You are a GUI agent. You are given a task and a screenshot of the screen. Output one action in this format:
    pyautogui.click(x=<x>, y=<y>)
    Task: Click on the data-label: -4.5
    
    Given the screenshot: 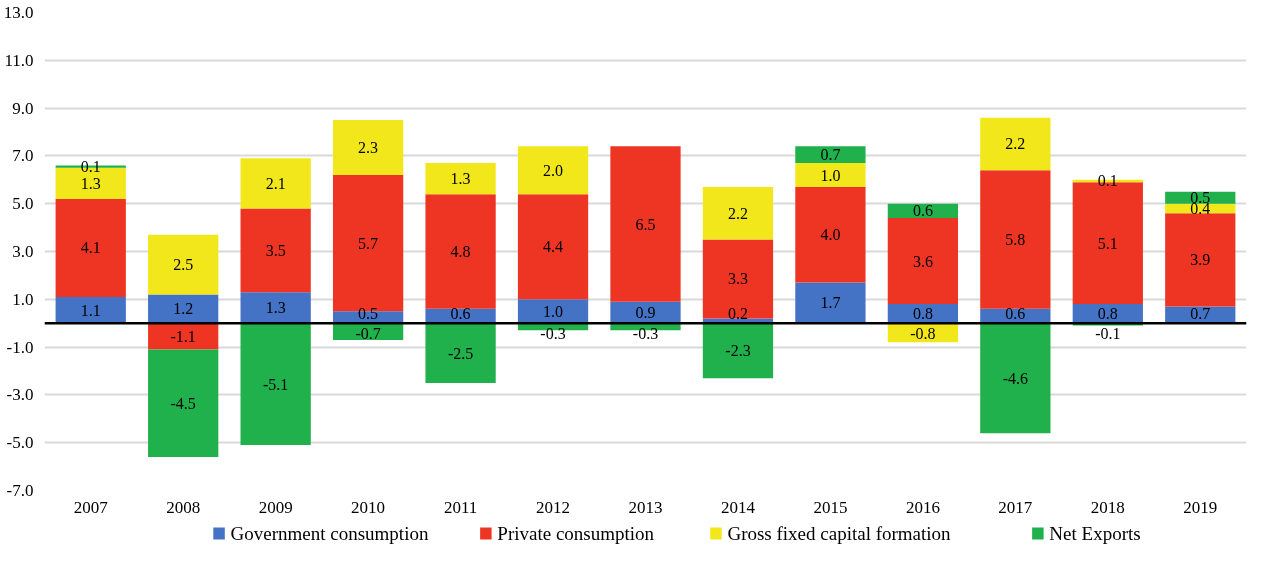 What is the action you would take?
    pyautogui.click(x=183, y=403)
    